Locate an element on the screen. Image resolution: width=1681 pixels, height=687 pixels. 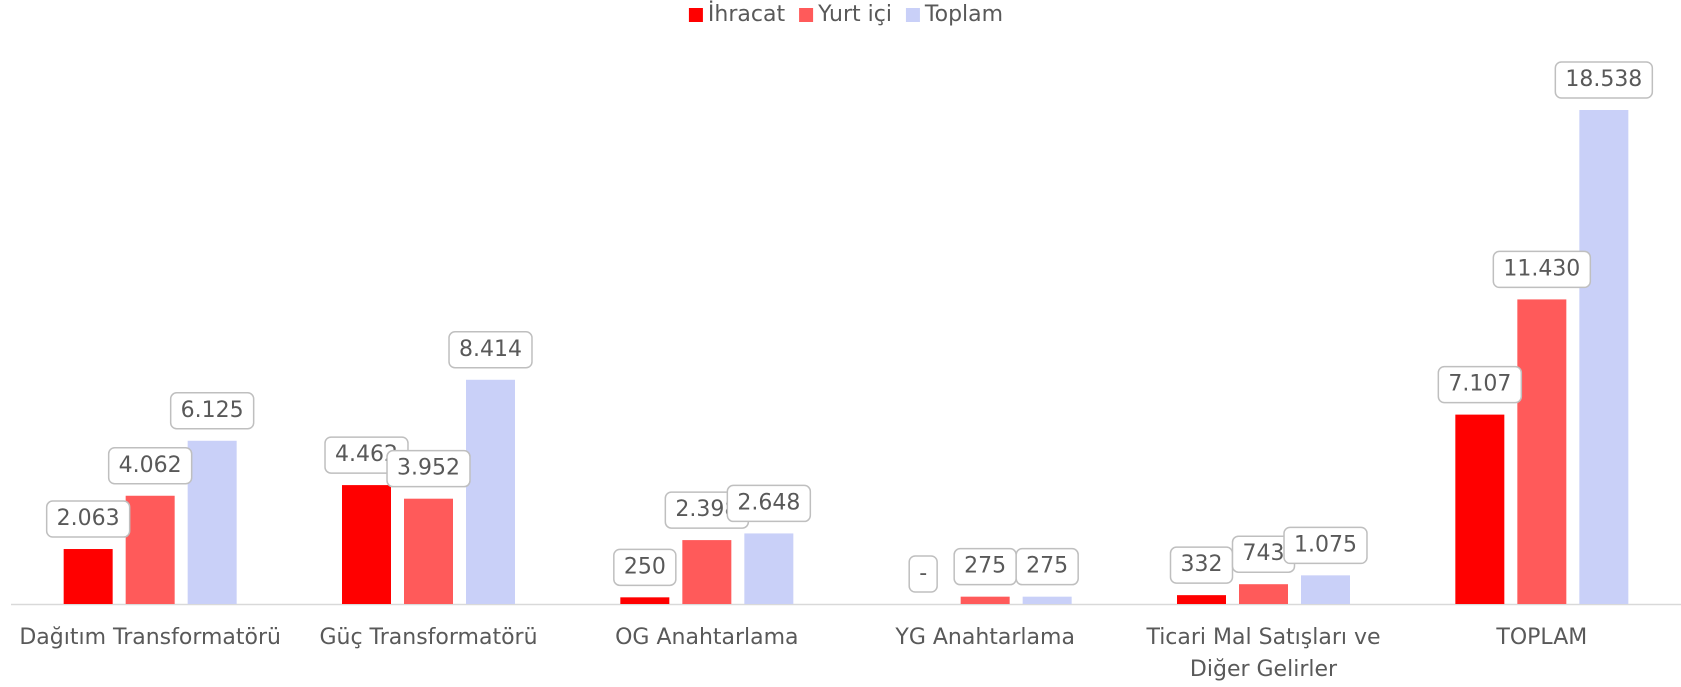
legend-label: Toplam is located at coordinates (963, 14).